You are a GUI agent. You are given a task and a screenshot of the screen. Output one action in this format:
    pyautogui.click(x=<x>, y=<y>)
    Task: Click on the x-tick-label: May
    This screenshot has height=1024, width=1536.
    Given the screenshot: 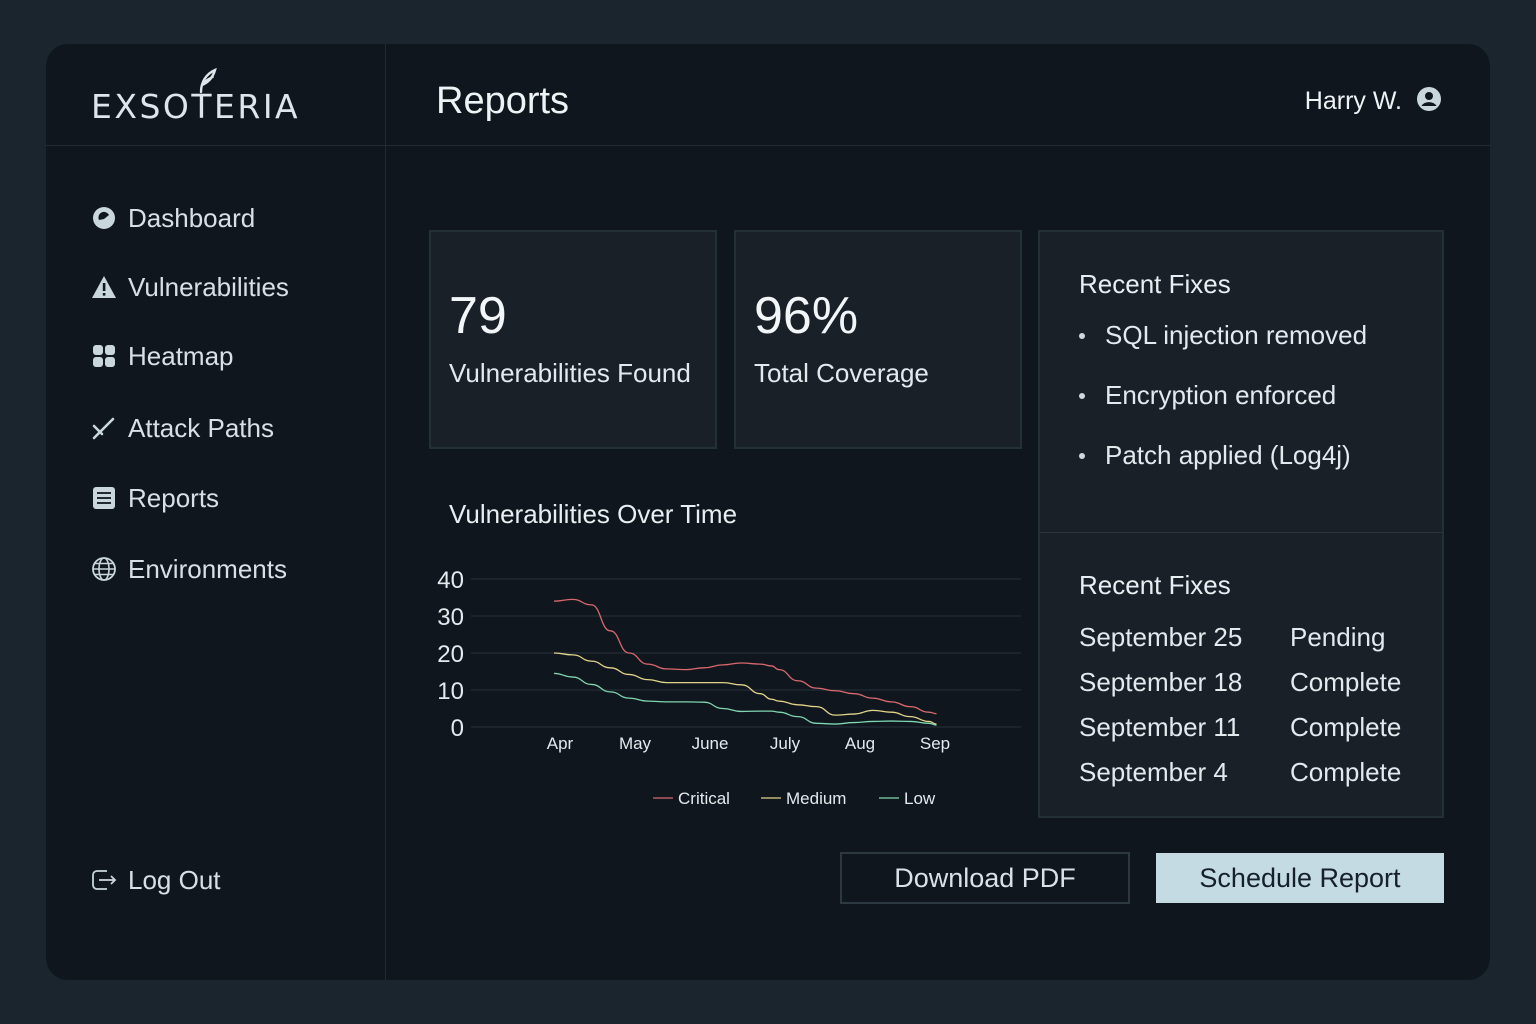 What is the action you would take?
    pyautogui.click(x=635, y=743)
    